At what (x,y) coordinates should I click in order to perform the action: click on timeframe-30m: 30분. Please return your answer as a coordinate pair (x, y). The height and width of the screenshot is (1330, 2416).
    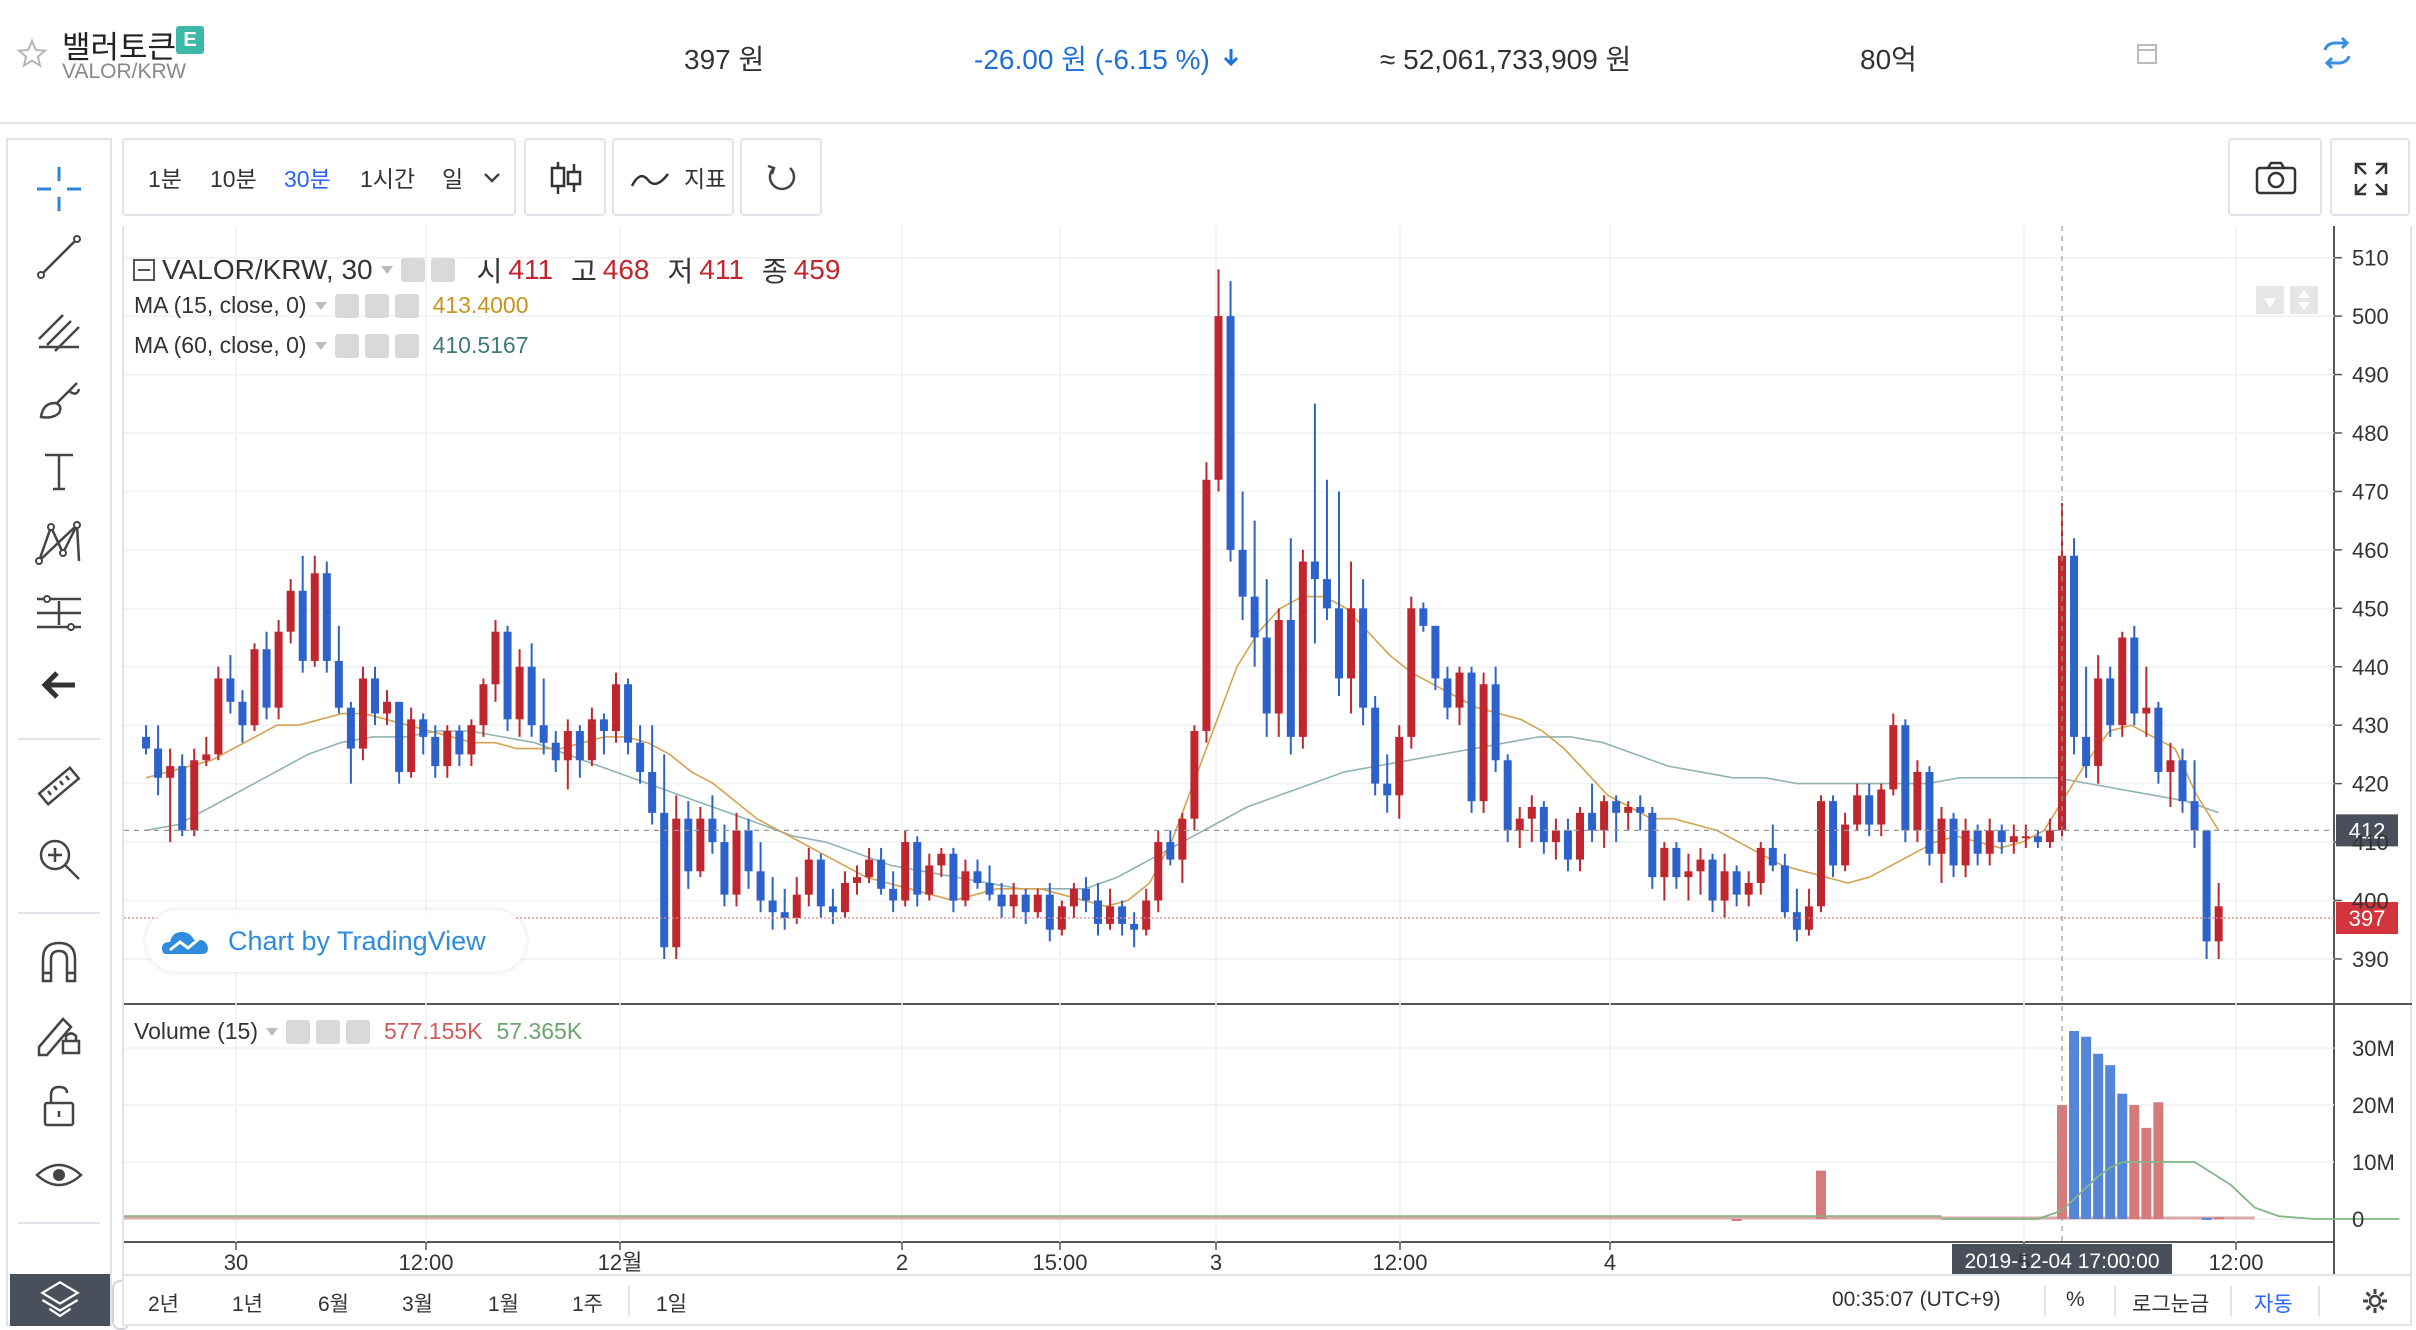
    Looking at the image, I should click on (307, 179).